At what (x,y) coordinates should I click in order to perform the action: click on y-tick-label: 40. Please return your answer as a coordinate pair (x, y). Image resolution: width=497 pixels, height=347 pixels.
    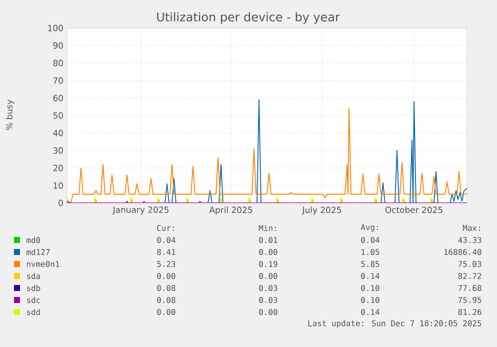
    Looking at the image, I should click on (58, 133).